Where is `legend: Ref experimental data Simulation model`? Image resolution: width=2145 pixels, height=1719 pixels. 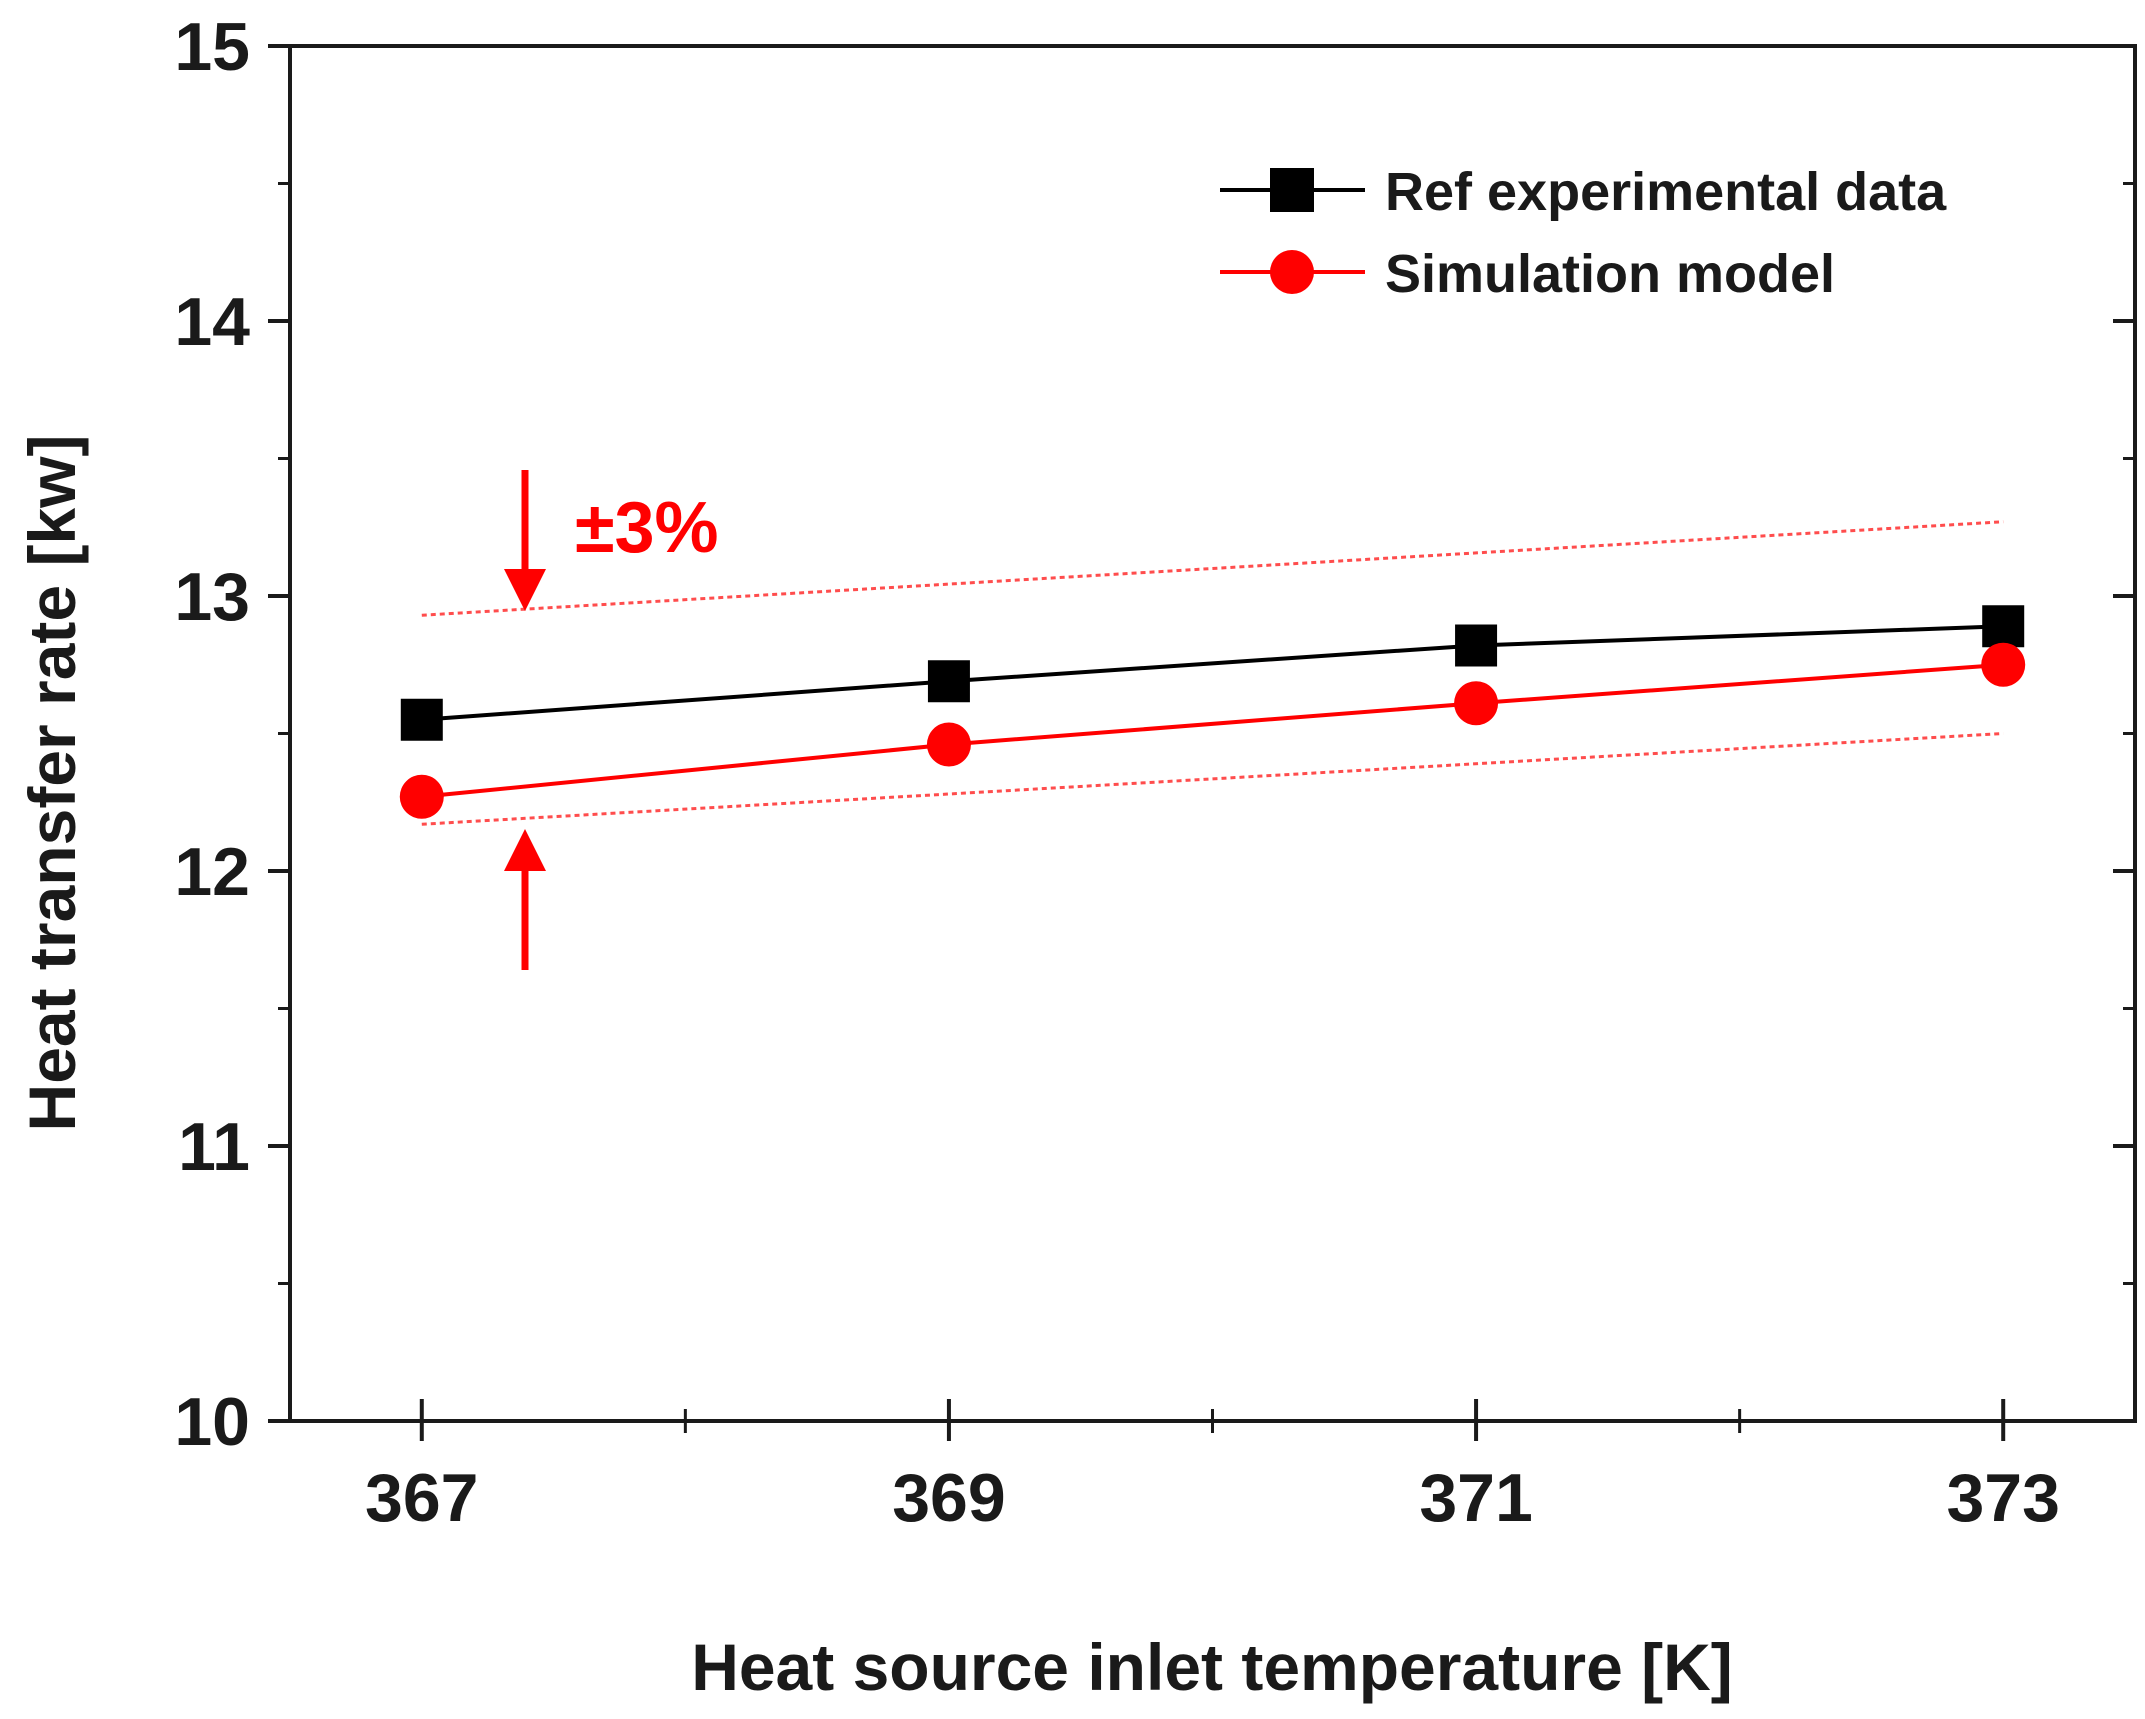 legend: Ref experimental data Simulation model is located at coordinates (1583, 233).